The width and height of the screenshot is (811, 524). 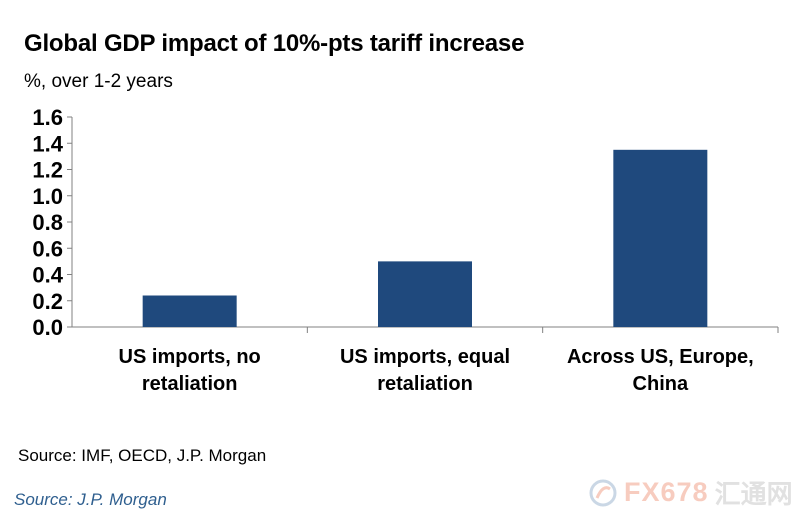 What do you see at coordinates (47, 327) in the screenshot?
I see `y-tick-label: 0.0` at bounding box center [47, 327].